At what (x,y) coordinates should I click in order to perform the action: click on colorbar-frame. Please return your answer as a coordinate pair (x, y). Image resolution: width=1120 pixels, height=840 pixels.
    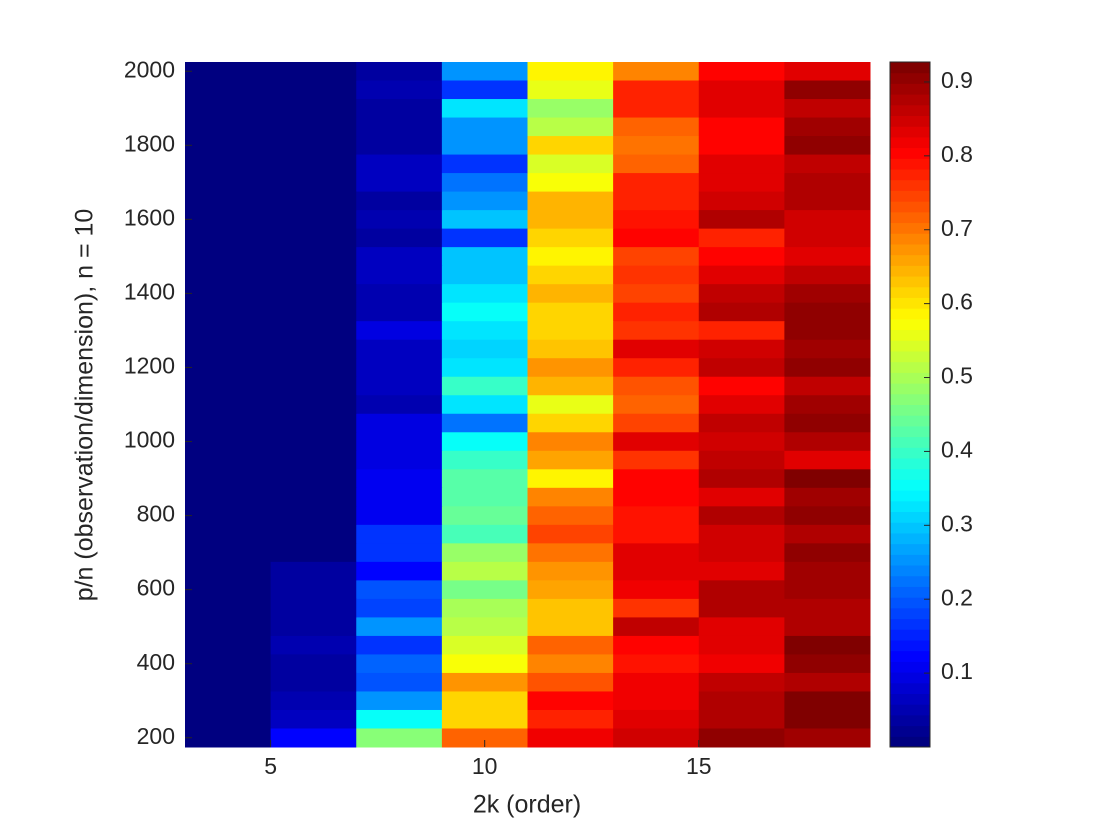
    Looking at the image, I should click on (910, 404).